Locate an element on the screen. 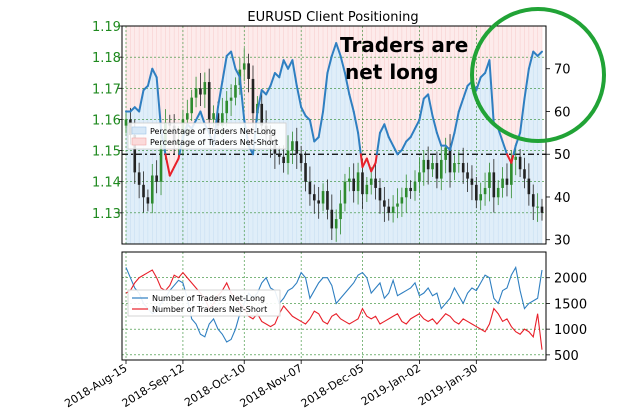 This screenshot has height=408, width=640. x-tick-label: 2018-Dec-05 is located at coordinates (332, 385).